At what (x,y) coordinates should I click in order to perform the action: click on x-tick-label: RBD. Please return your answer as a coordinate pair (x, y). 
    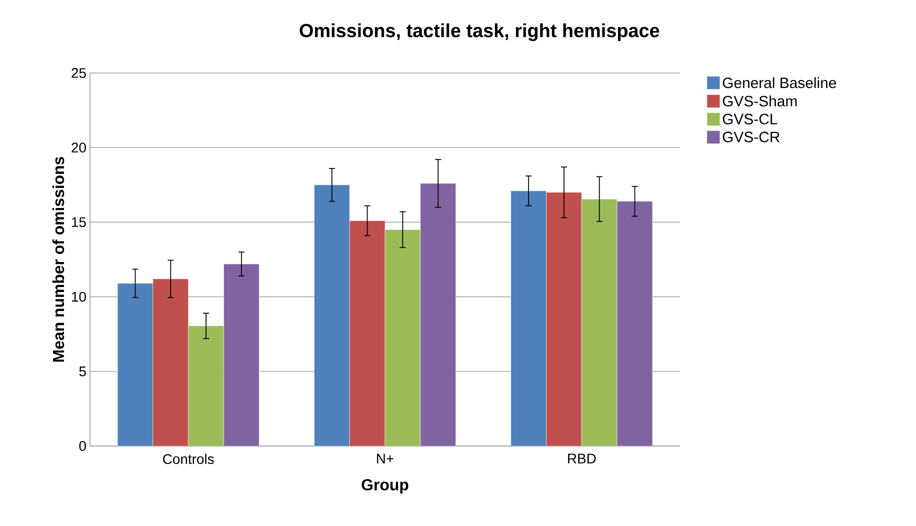
    Looking at the image, I should click on (582, 459).